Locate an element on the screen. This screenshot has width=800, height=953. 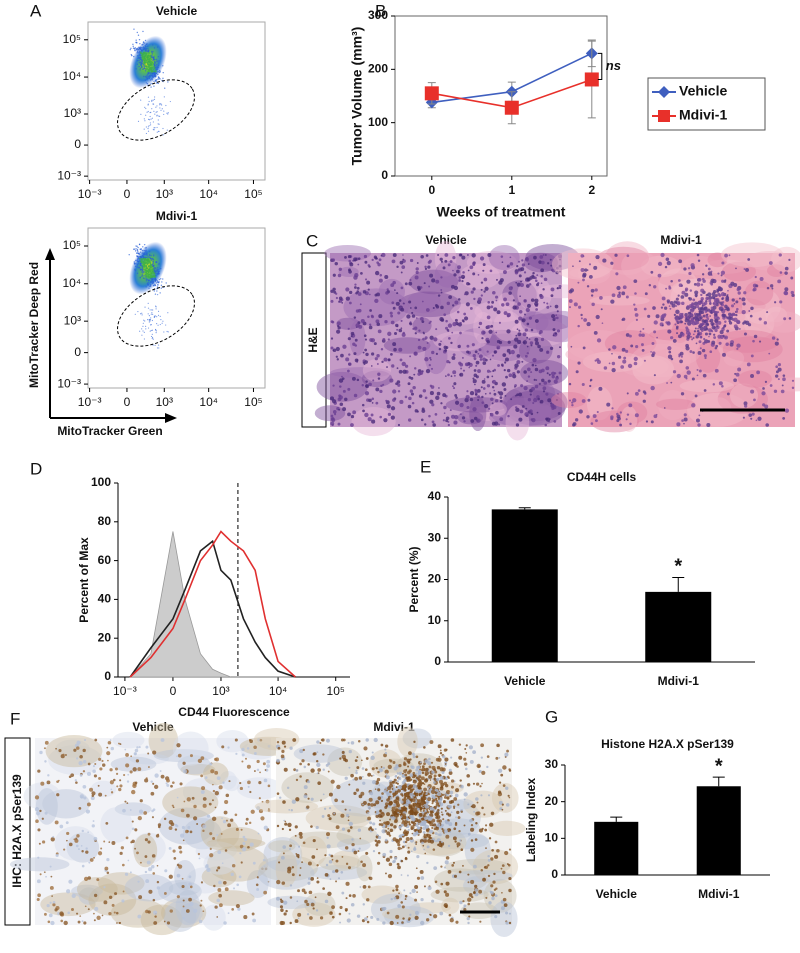
side-label: H&E is located at coordinates (313, 339).